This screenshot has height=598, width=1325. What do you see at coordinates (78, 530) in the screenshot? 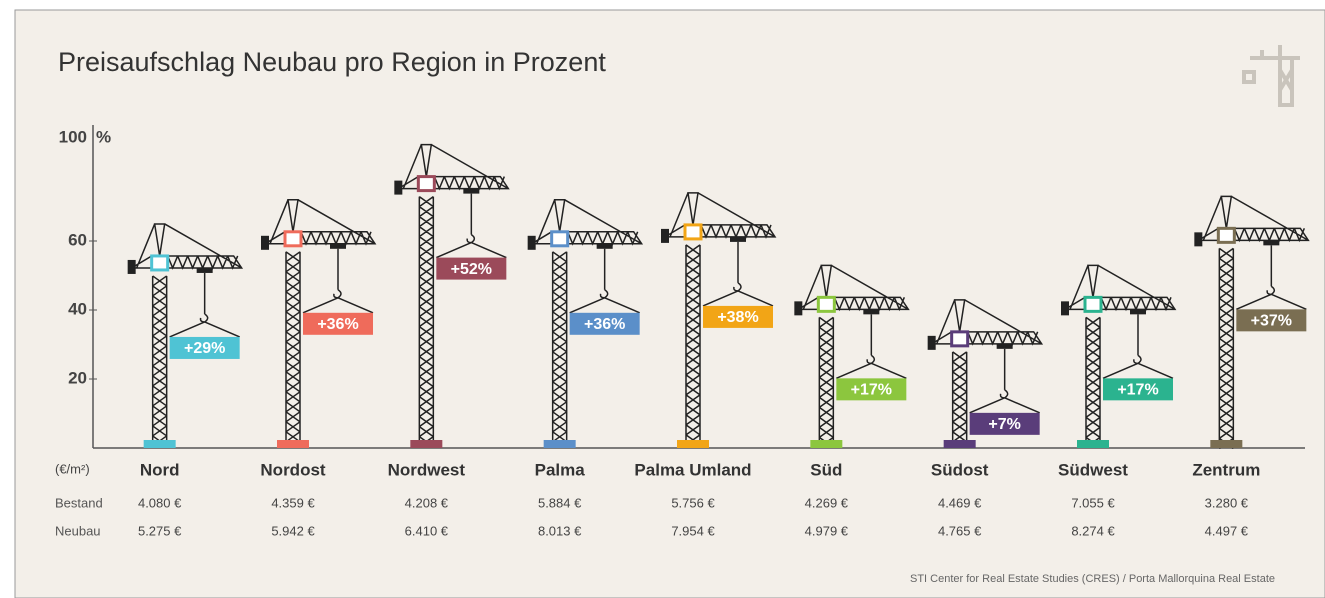
I see `row-name: Neubau` at bounding box center [78, 530].